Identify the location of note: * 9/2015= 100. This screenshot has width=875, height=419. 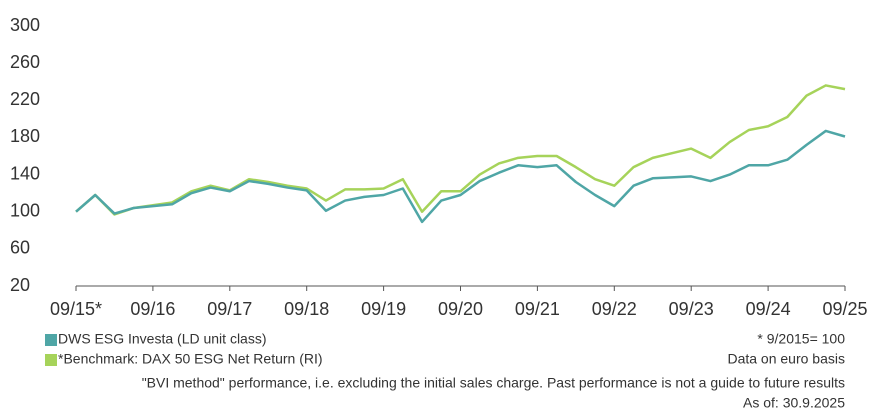
(801, 339).